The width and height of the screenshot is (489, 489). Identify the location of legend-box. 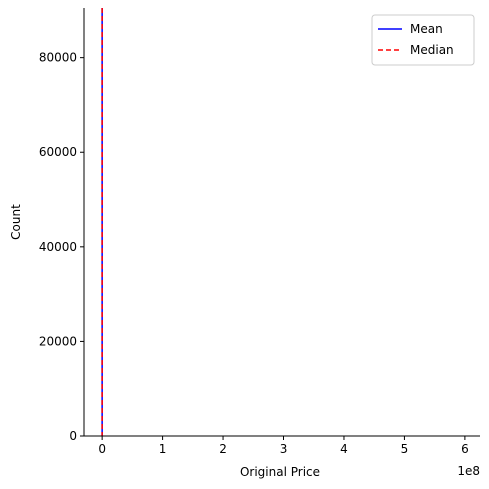
(423, 40).